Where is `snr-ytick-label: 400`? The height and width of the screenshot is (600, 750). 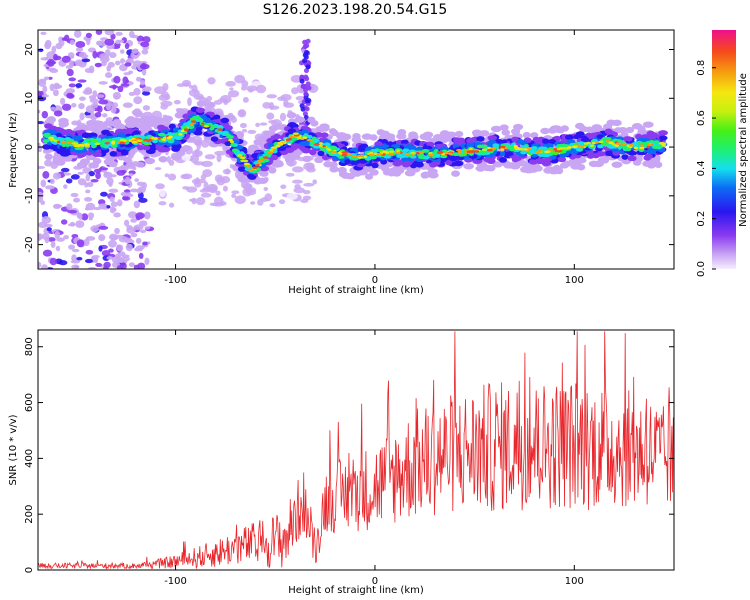 snr-ytick-label: 400 is located at coordinates (29, 458).